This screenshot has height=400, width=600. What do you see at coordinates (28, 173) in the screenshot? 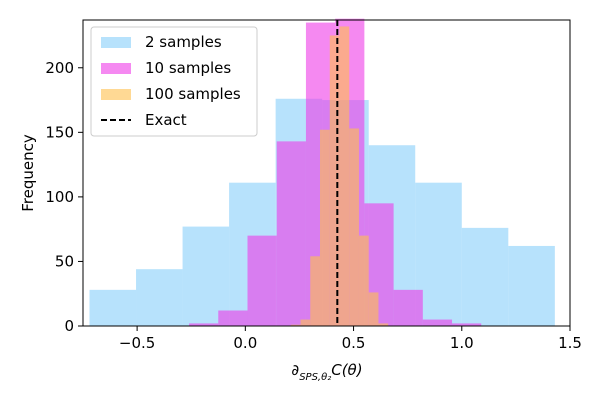
I see `y-axis-label: Frequency` at bounding box center [28, 173].